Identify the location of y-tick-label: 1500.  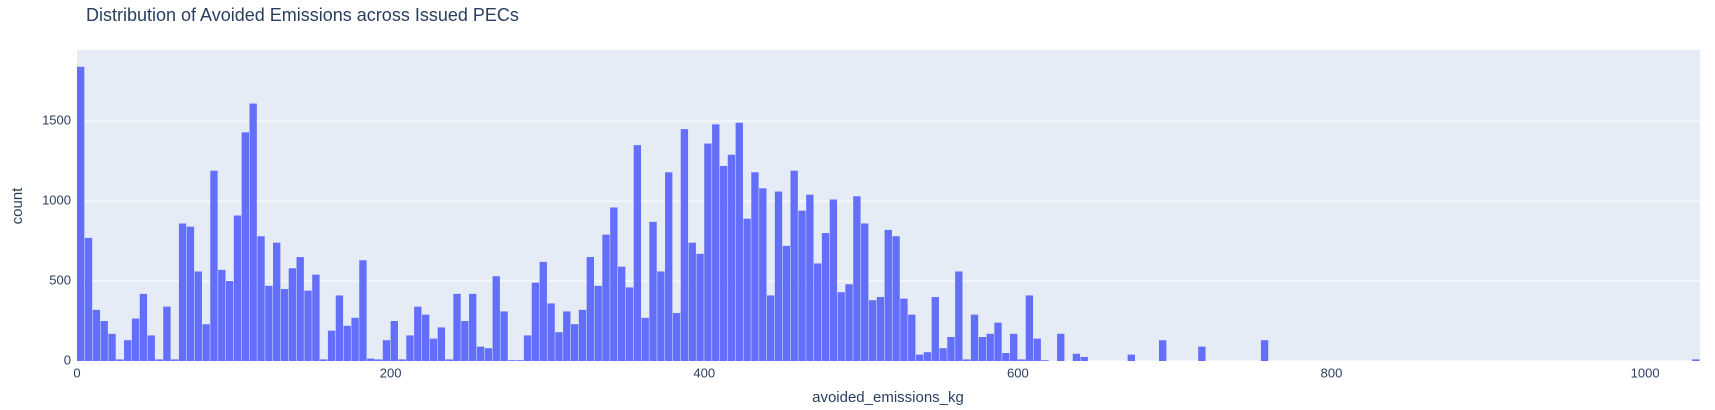
(56, 120).